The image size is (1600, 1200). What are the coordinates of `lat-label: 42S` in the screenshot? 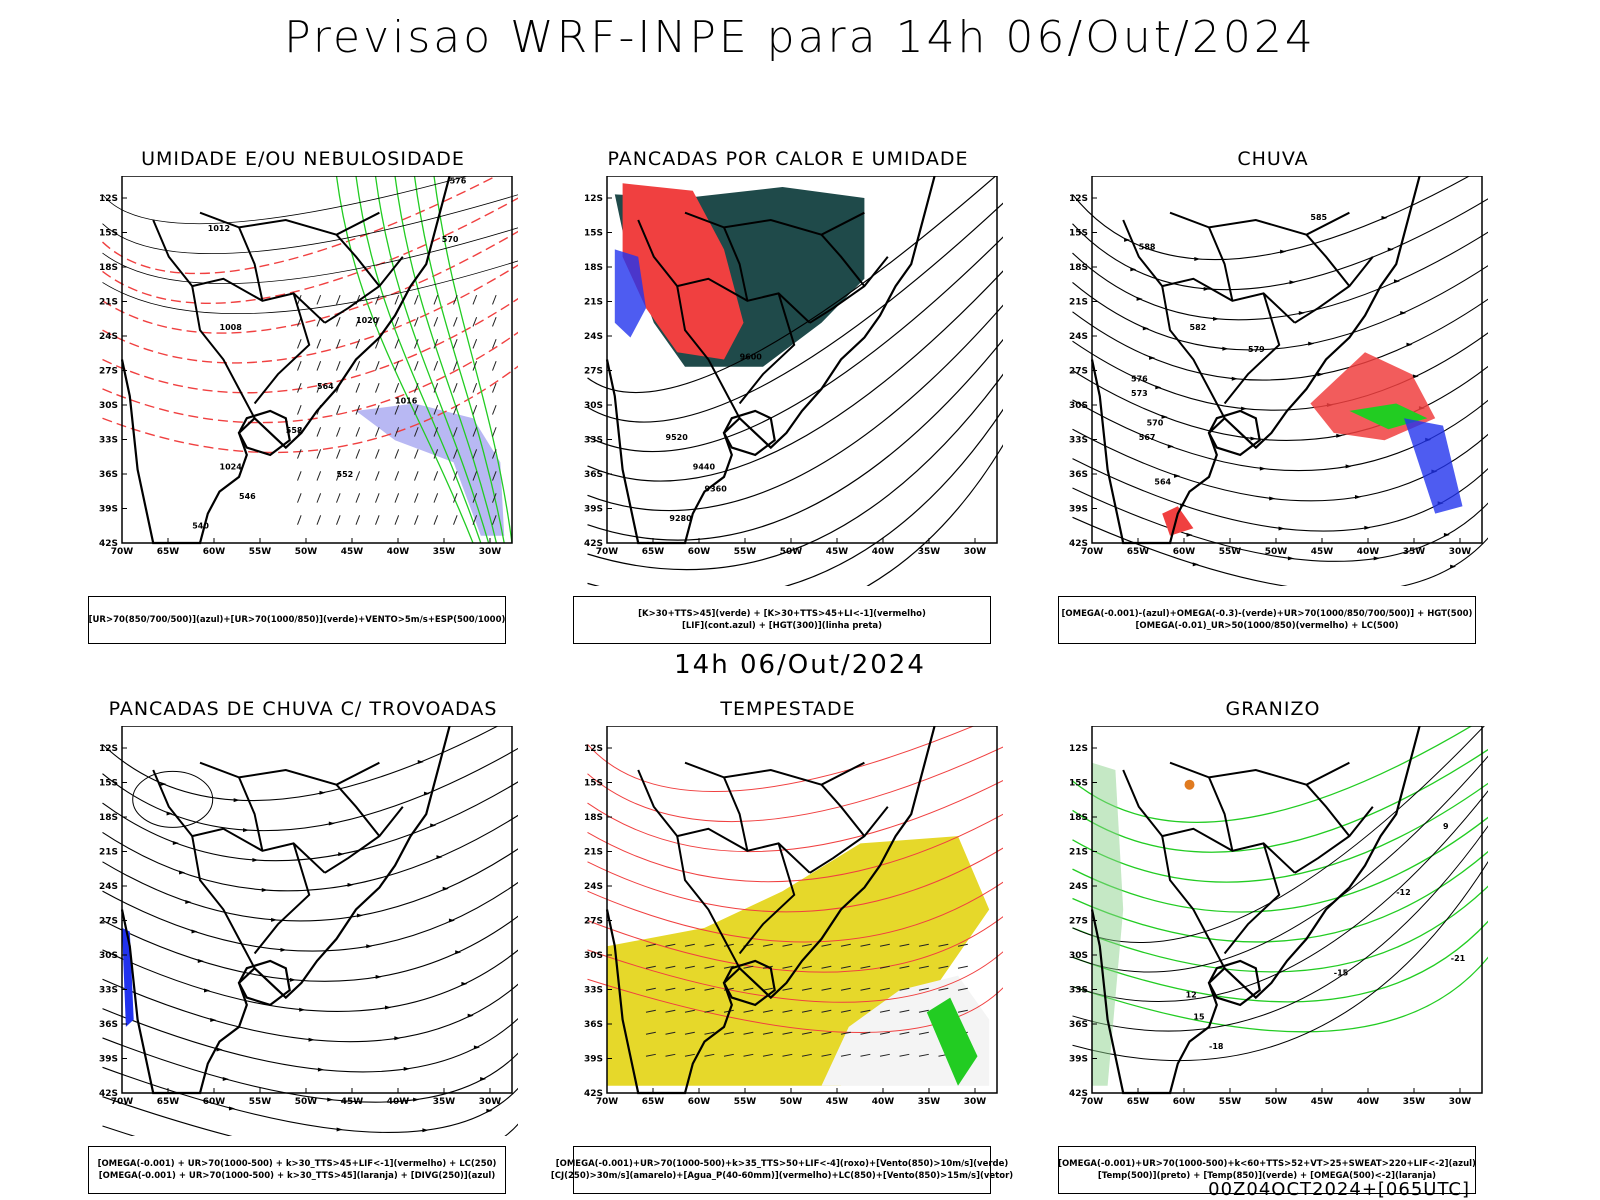 It's located at (1078, 1094).